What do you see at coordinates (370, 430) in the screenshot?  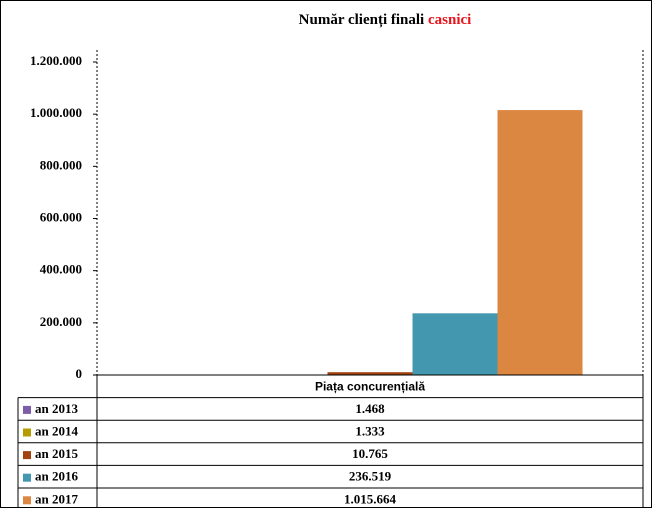 I see `value-label: 1.333` at bounding box center [370, 430].